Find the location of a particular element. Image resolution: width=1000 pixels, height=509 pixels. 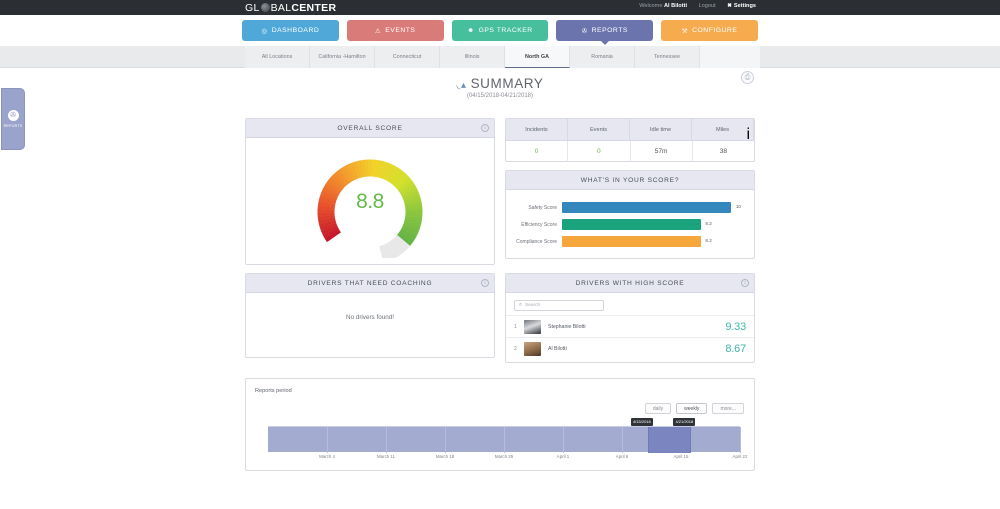

score-bar-fill is located at coordinates (631, 241).